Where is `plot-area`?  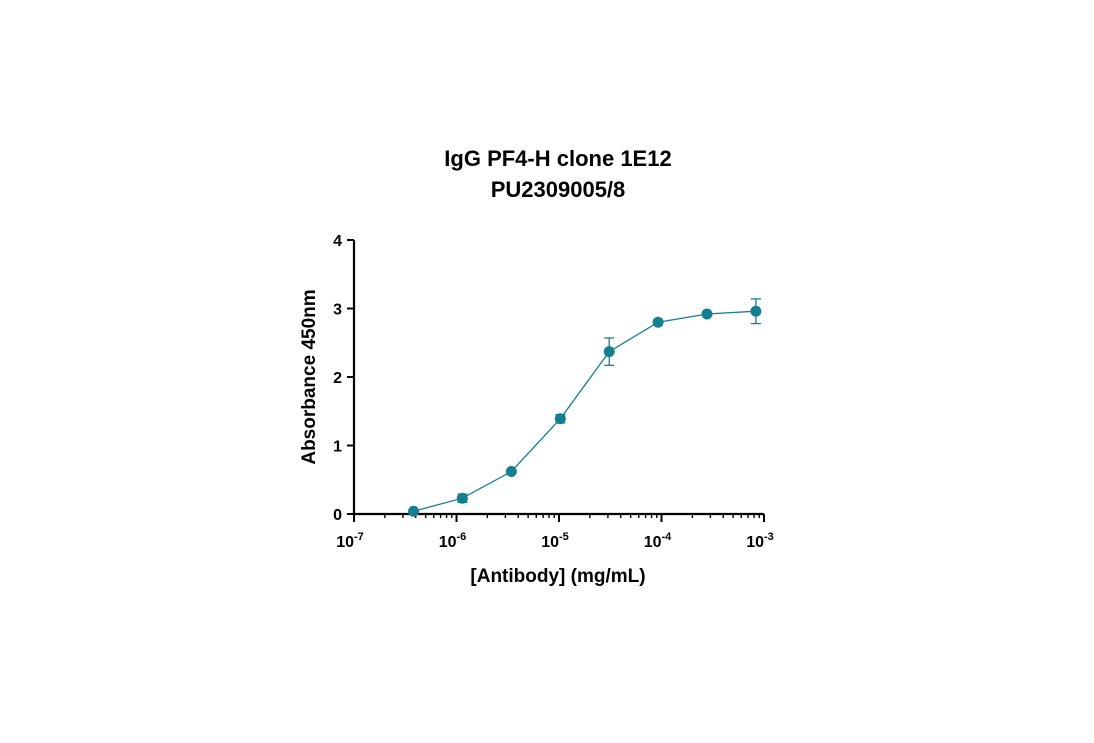
plot-area is located at coordinates (585, 407).